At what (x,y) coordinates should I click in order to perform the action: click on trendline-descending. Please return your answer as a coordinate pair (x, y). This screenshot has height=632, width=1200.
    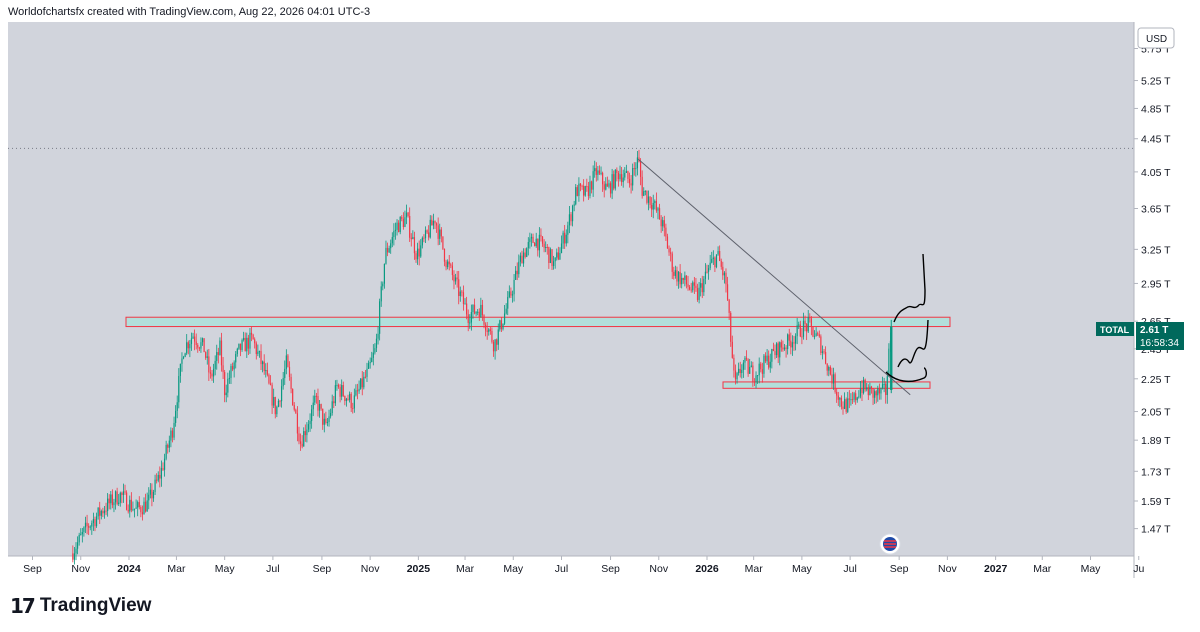
    Looking at the image, I should click on (774, 277).